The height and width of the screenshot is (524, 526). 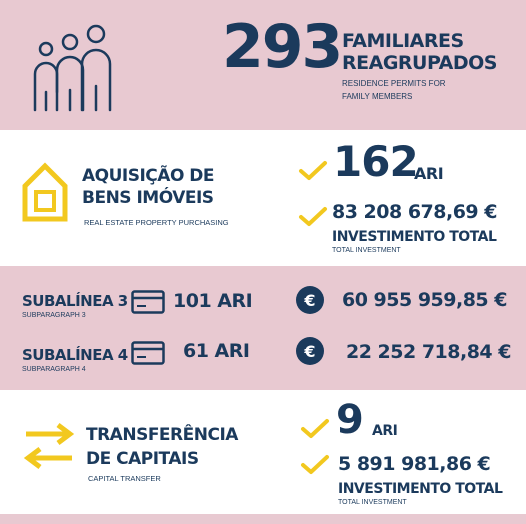 What do you see at coordinates (414, 464) in the screenshot?
I see `capital-amount: 5 891 981,86 €` at bounding box center [414, 464].